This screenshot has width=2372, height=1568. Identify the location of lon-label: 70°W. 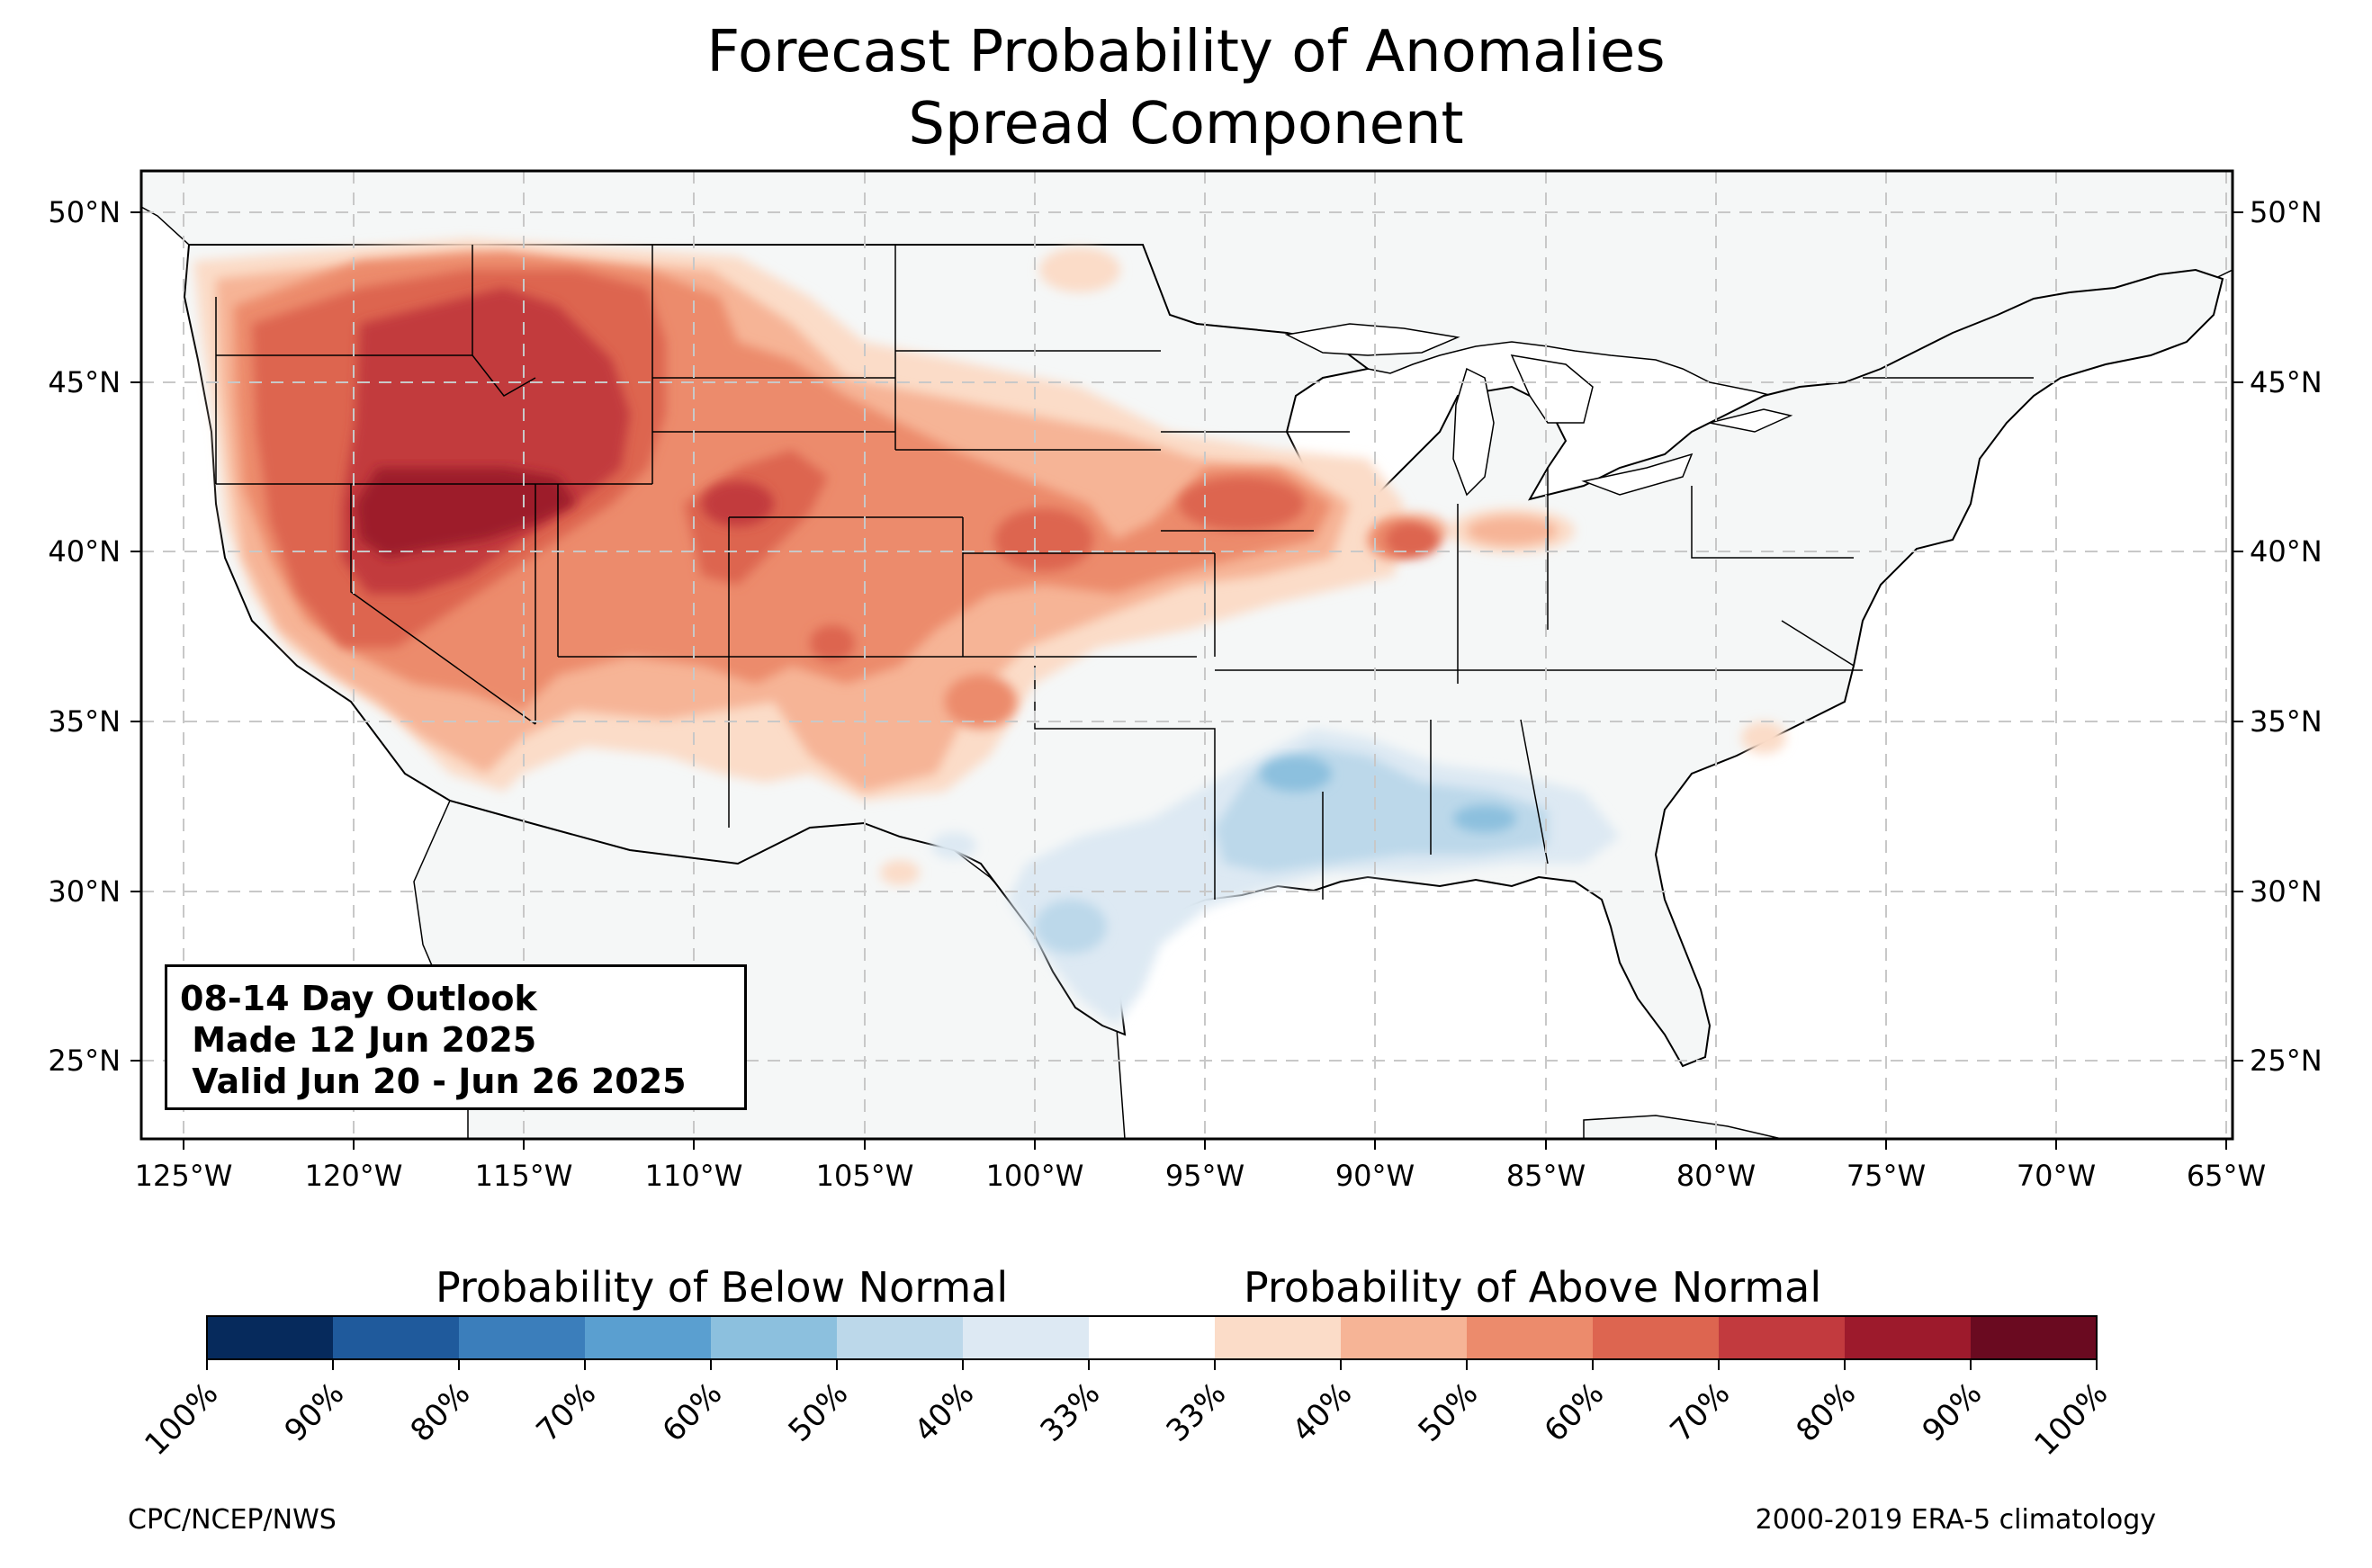
(2056, 1176).